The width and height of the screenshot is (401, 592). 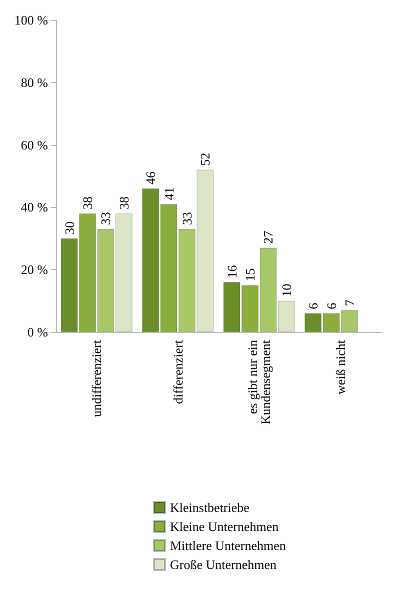 I want to click on y-tick-label: 40 %, so click(x=34, y=207).